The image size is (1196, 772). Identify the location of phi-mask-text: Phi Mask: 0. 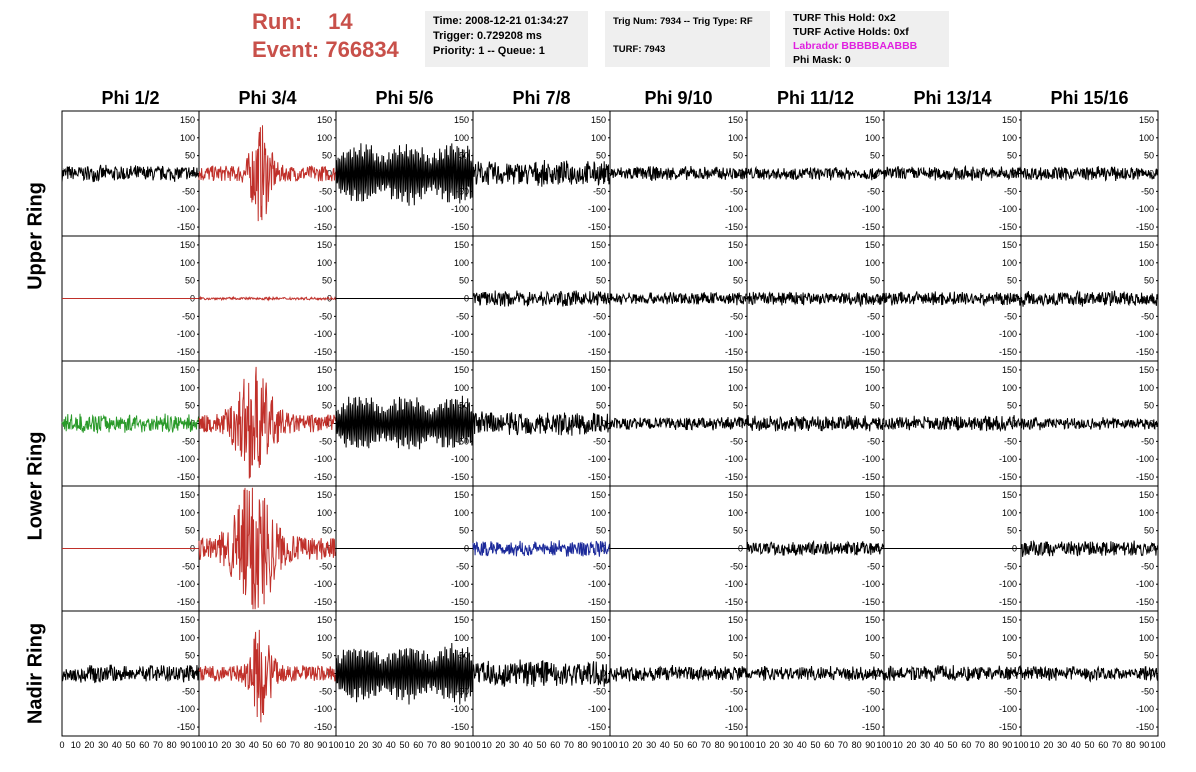
(822, 60).